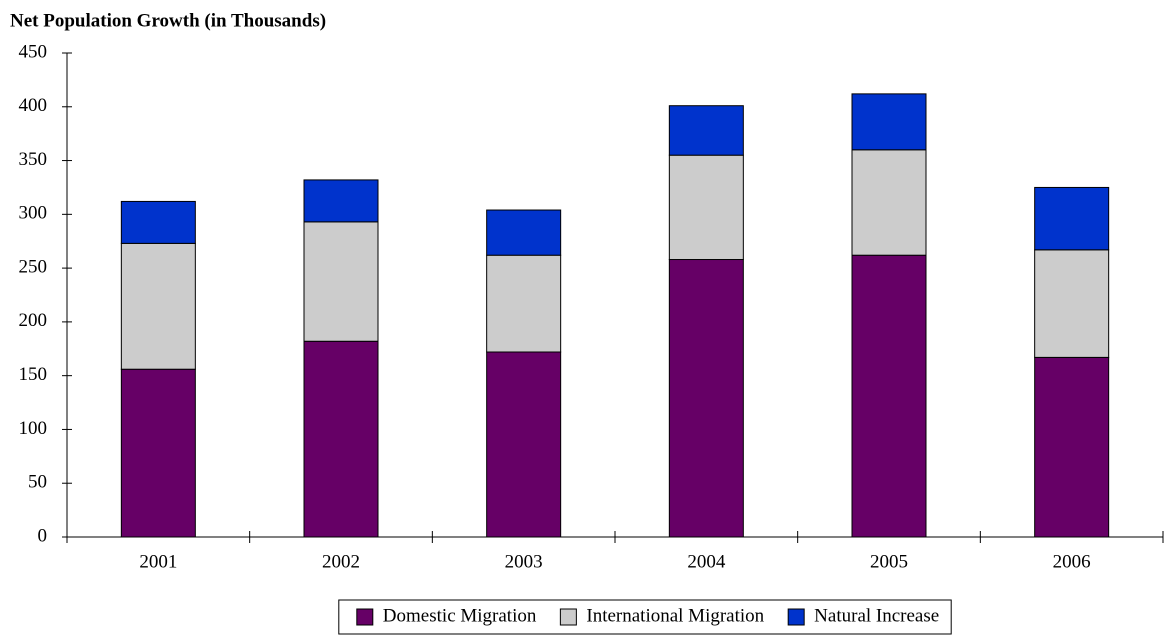  What do you see at coordinates (33, 428) in the screenshot?
I see `y-tick-label: 100` at bounding box center [33, 428].